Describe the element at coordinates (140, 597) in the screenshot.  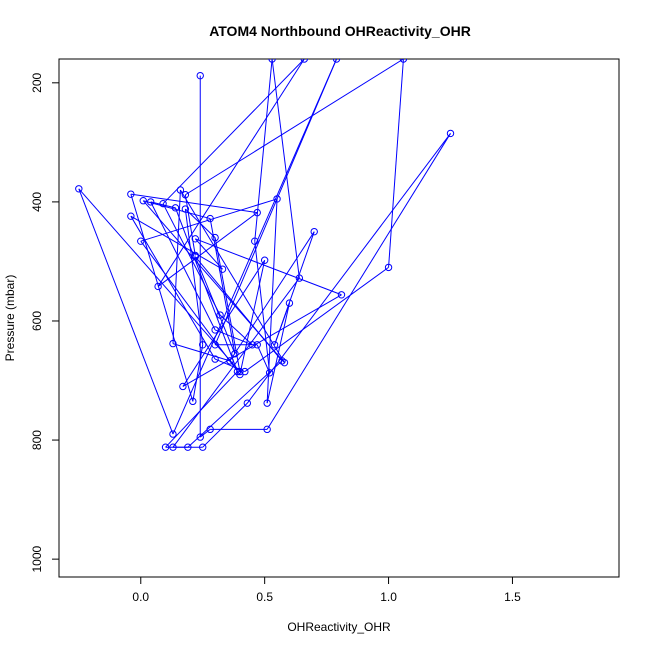
I see `x-tick-label: 0.0` at that location.